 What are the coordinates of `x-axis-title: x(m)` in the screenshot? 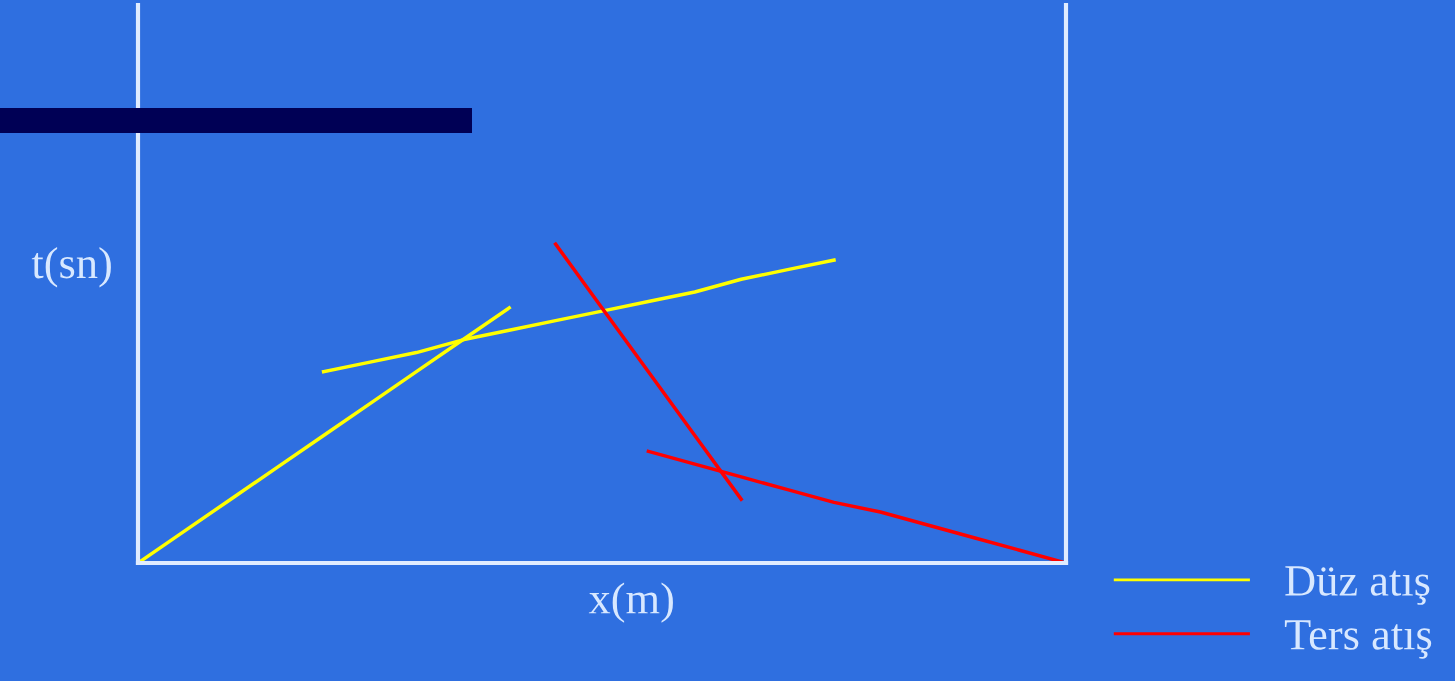 It's located at (630, 602).